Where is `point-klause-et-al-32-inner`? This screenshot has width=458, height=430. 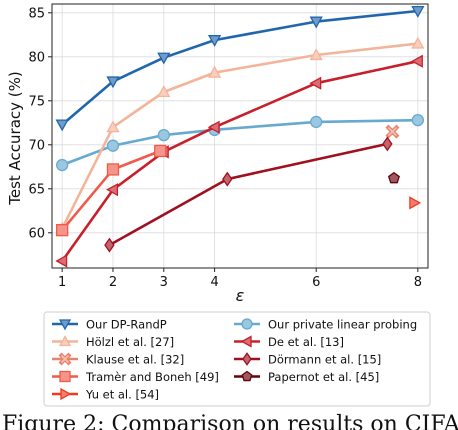
point-klause-et-al-32-inner is located at coordinates (392, 132).